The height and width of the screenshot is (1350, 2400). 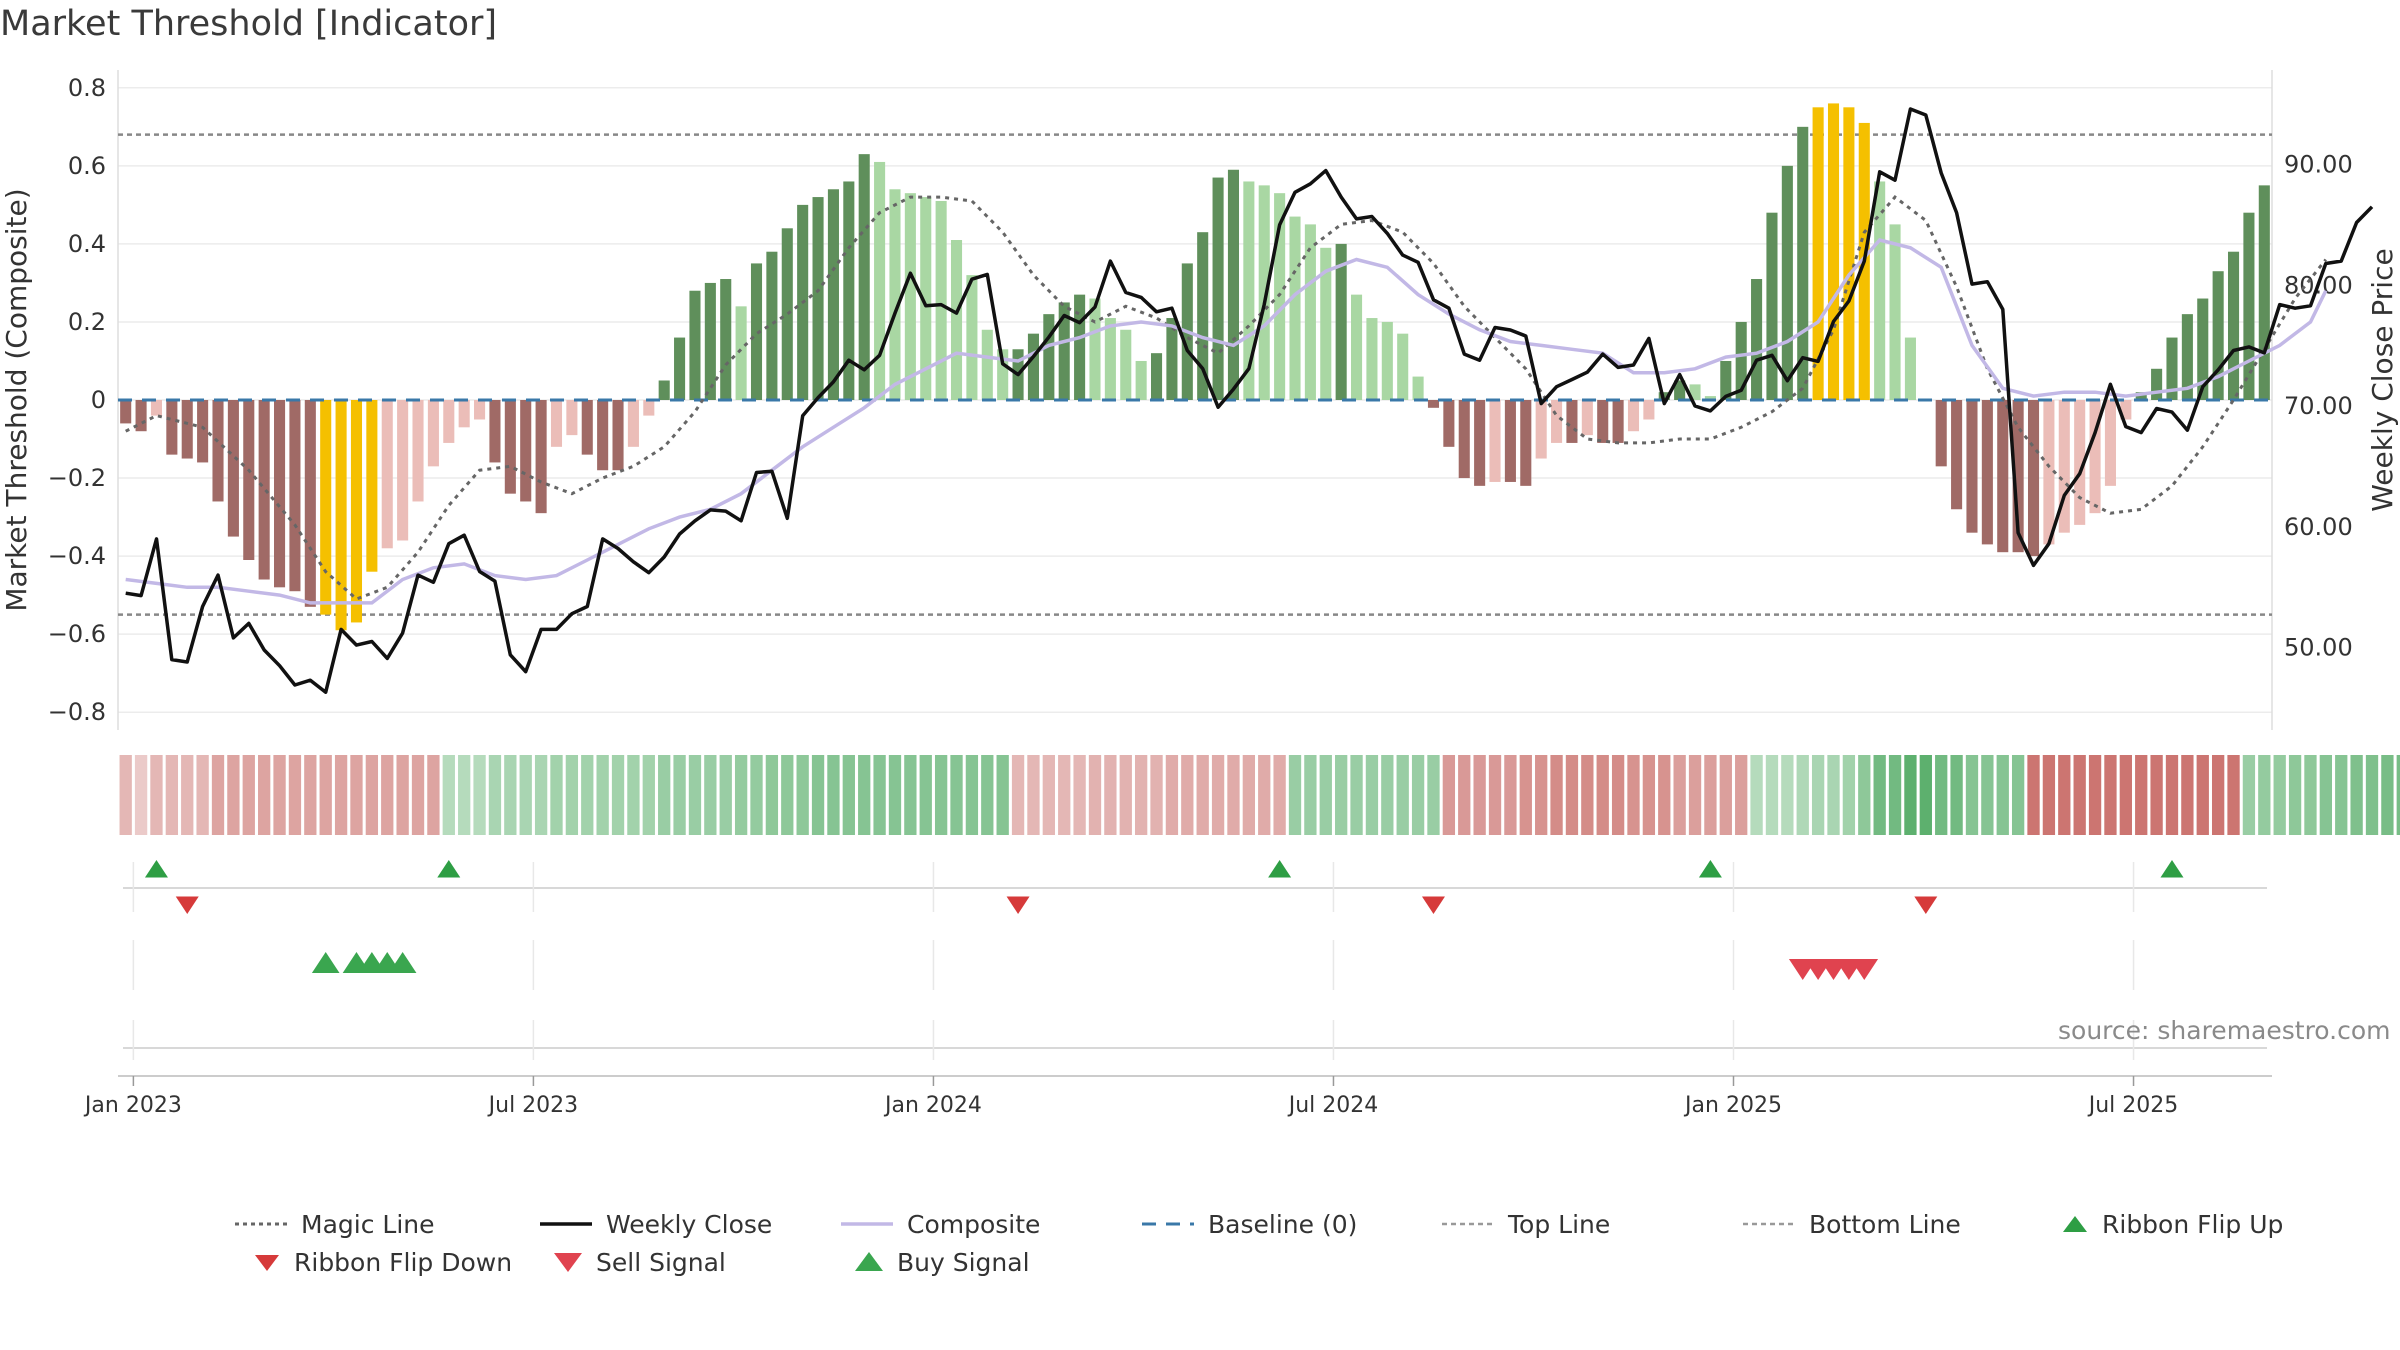 What do you see at coordinates (1885, 1224) in the screenshot?
I see `legend-label: Bottom Line` at bounding box center [1885, 1224].